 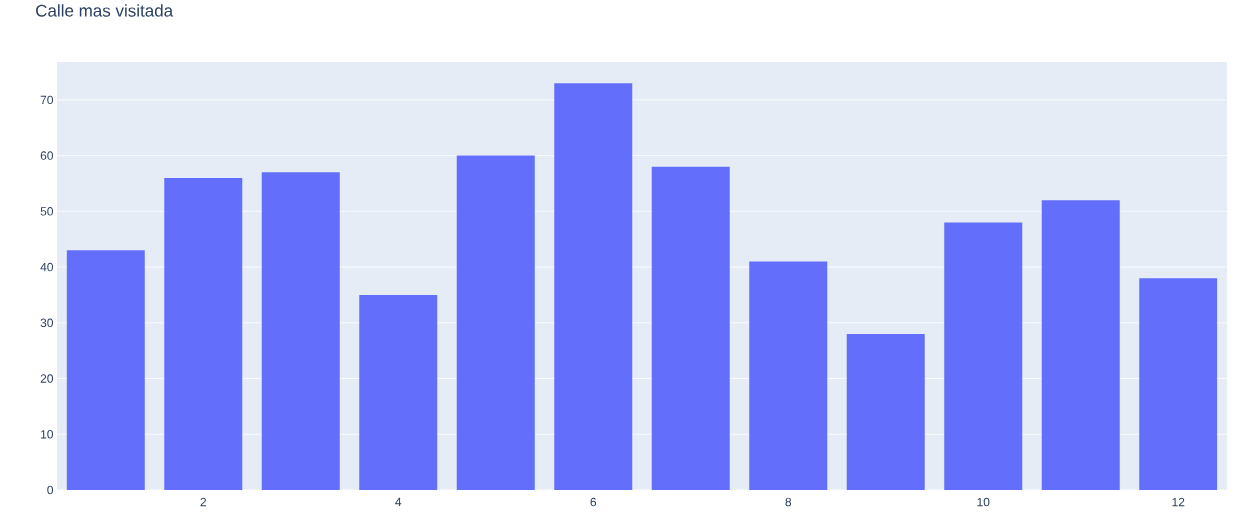 What do you see at coordinates (593, 502) in the screenshot?
I see `x-tick-label: 6` at bounding box center [593, 502].